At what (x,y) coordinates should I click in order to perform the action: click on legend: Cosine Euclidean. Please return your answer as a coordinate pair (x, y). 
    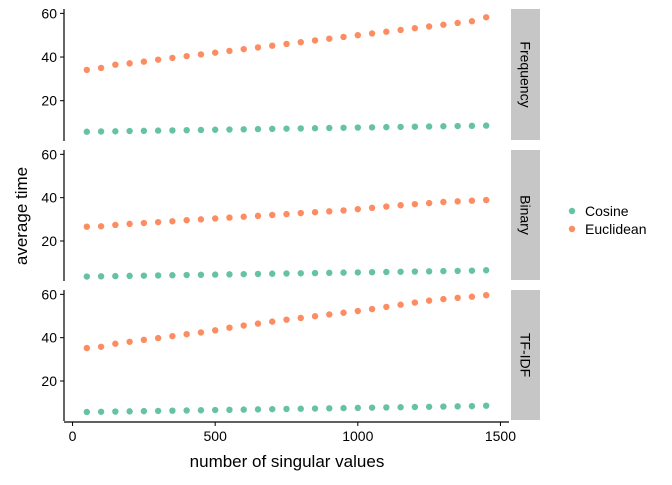
    Looking at the image, I should click on (607, 220).